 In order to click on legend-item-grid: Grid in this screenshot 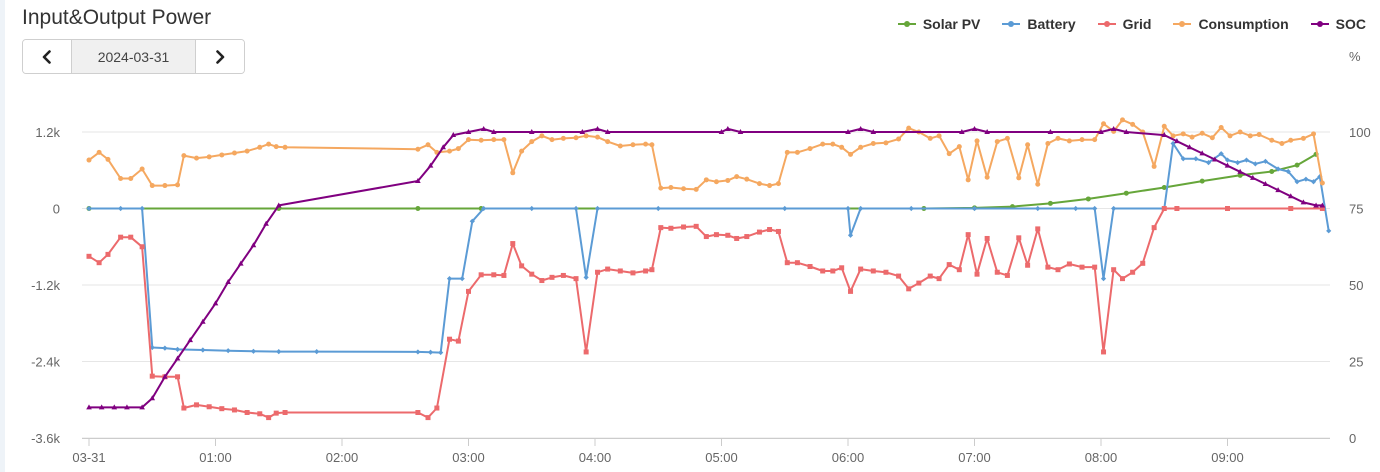, I will do `click(1124, 24)`.